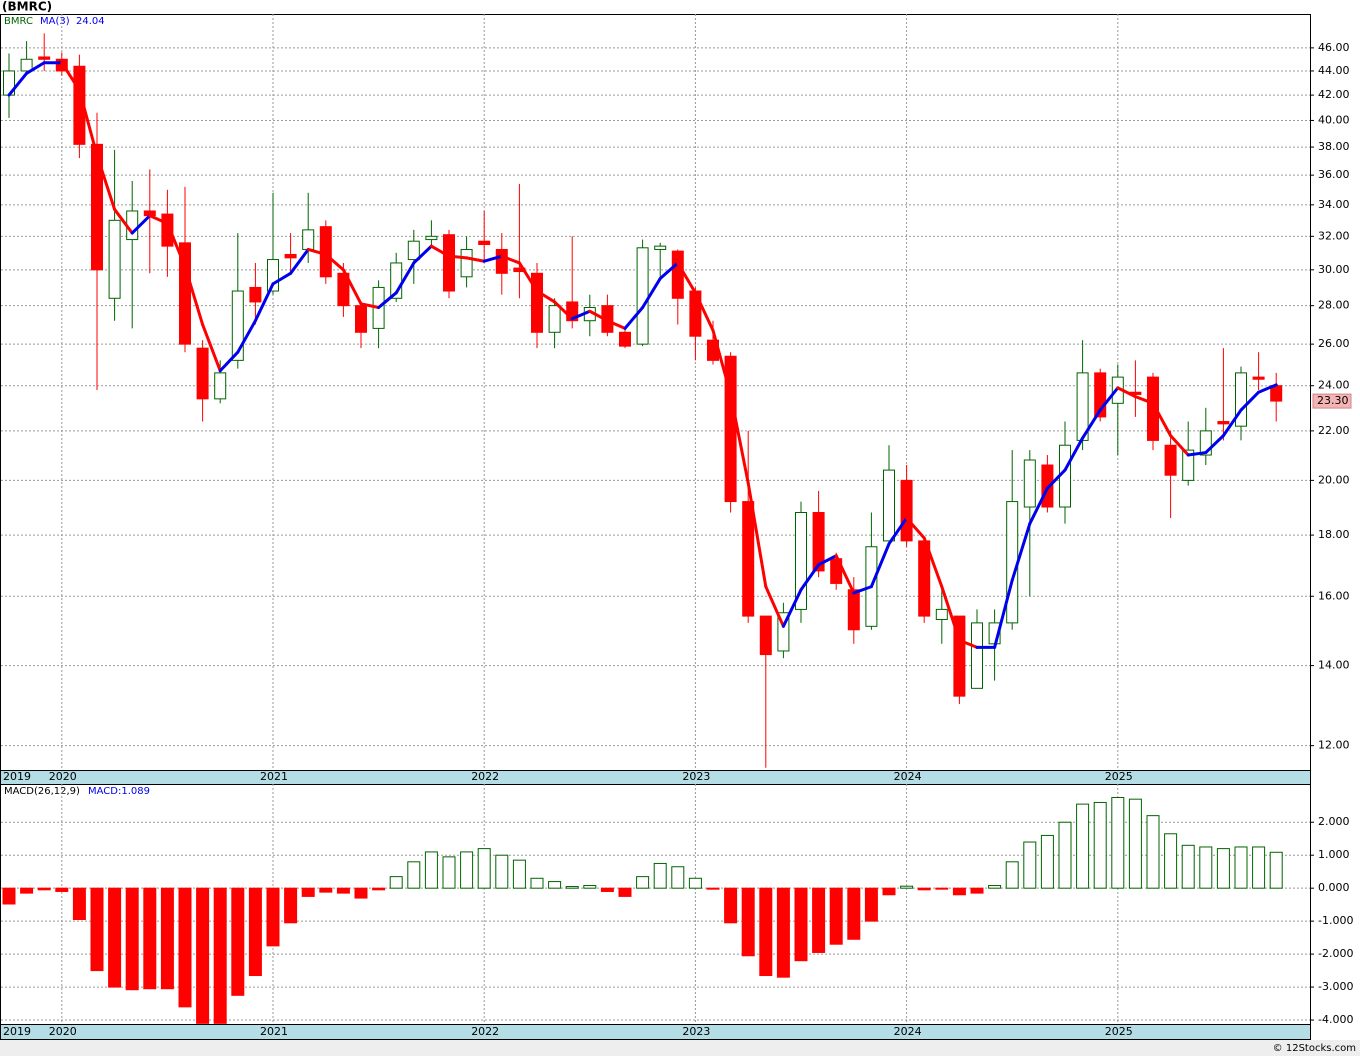 The image size is (1360, 1056). I want to click on x-tick-label: 2022, so click(485, 1031).